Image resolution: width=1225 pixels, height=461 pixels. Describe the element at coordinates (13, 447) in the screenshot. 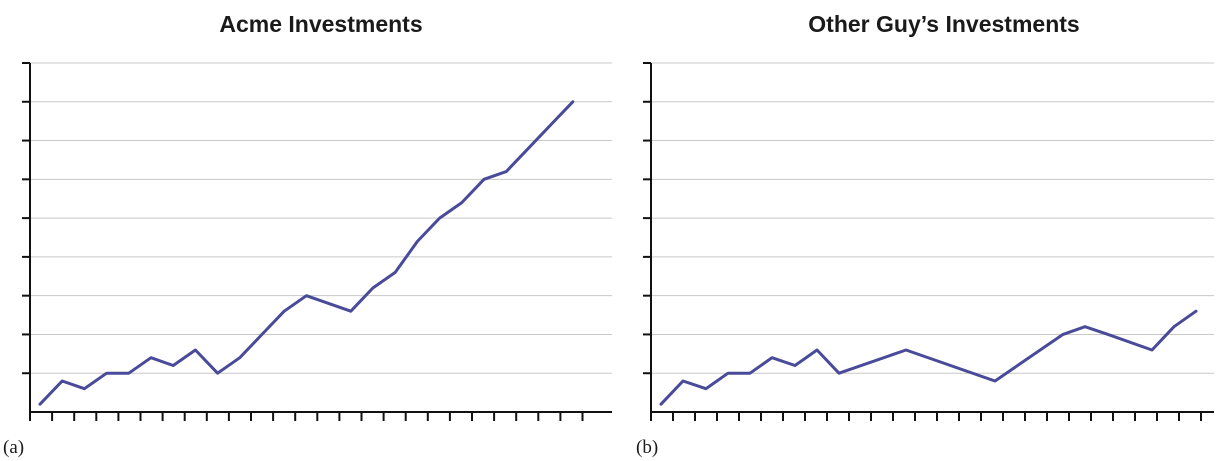

I see `panel-label: (a)` at that location.